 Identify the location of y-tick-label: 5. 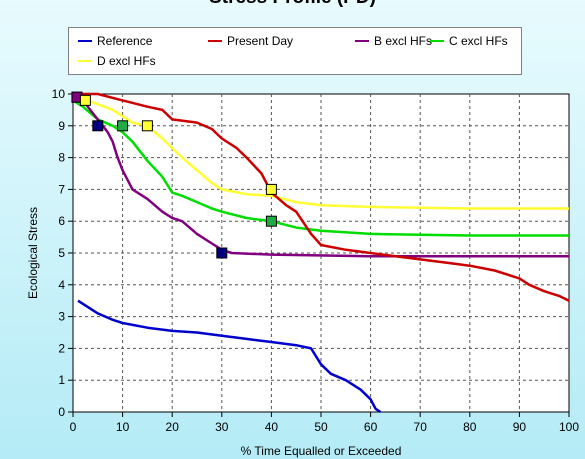
(61, 253).